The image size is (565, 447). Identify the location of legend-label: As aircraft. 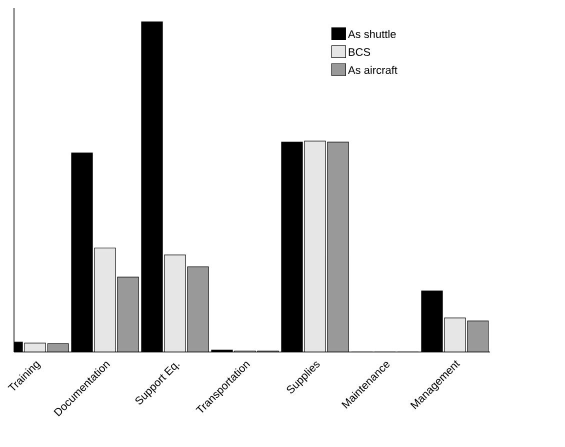
(373, 70).